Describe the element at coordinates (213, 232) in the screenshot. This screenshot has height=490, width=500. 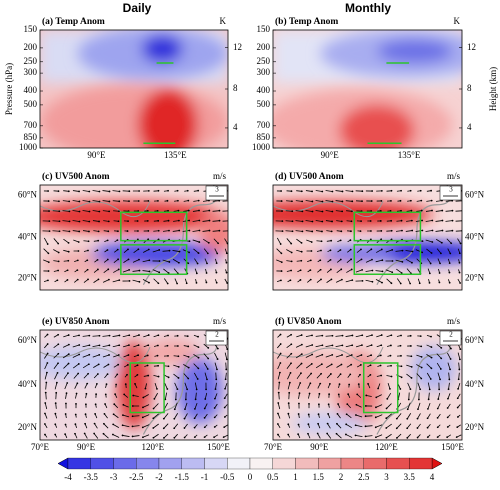
I see `field-blob` at that location.